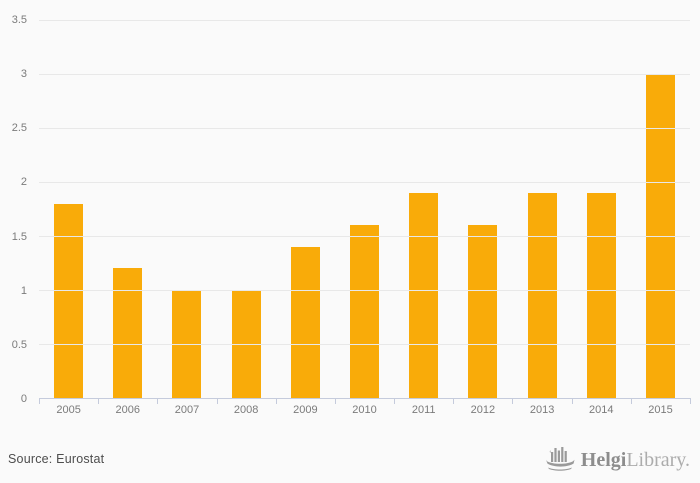 Image resolution: width=700 pixels, height=483 pixels. What do you see at coordinates (601, 410) in the screenshot?
I see `x-tick-label-2014: 2014` at bounding box center [601, 410].